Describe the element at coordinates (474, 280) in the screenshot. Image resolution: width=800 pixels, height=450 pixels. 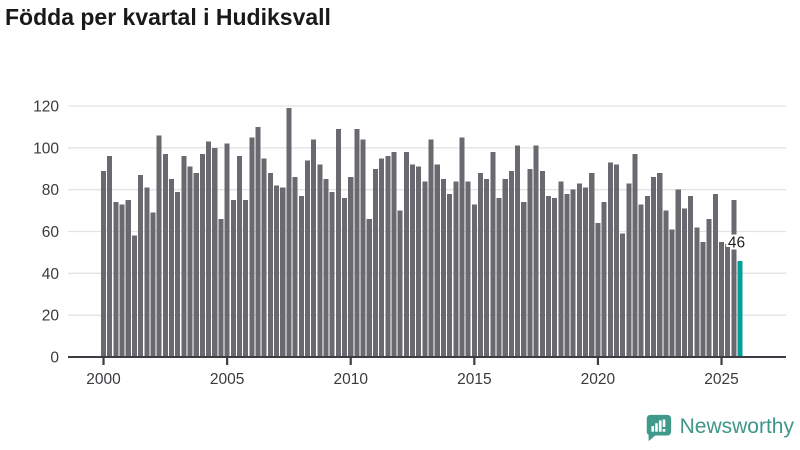
I see `bar-2015-q1` at that location.